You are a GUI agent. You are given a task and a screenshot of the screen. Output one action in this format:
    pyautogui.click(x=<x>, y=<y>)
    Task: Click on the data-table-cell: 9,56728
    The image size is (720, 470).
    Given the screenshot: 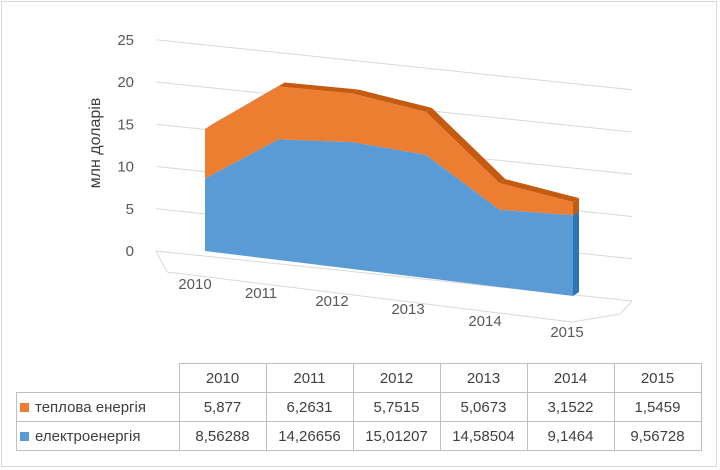 What is the action you would take?
    pyautogui.click(x=657, y=436)
    